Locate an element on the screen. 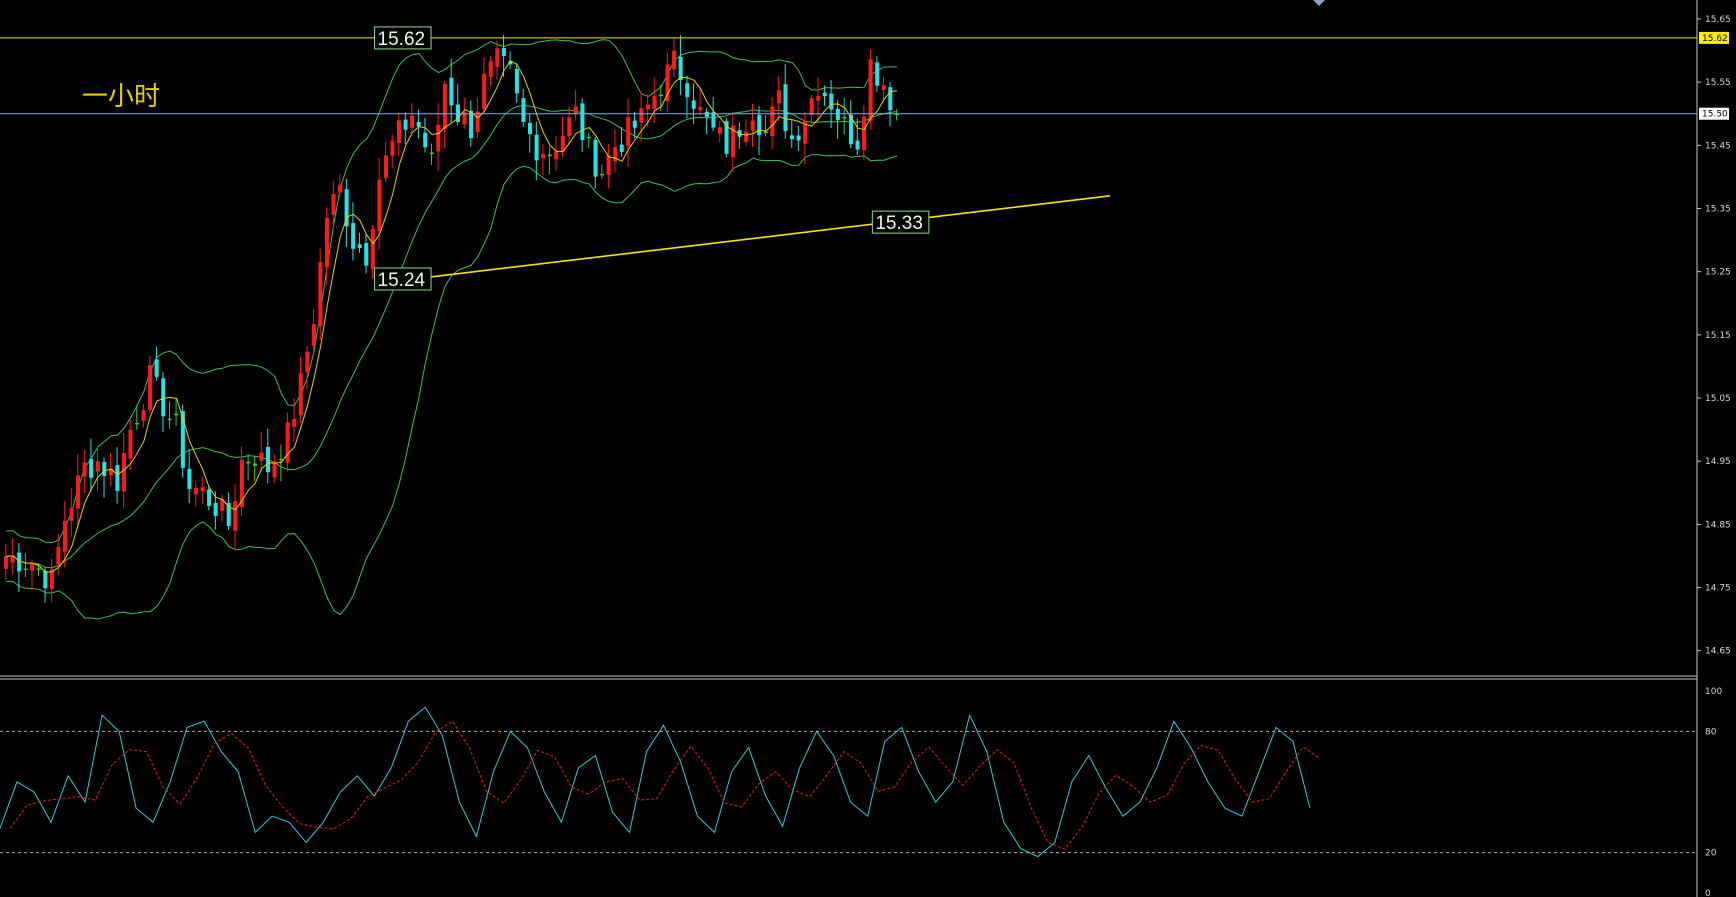 This screenshot has height=897, width=1736. stochastic-tick-label: 20 is located at coordinates (1711, 854).